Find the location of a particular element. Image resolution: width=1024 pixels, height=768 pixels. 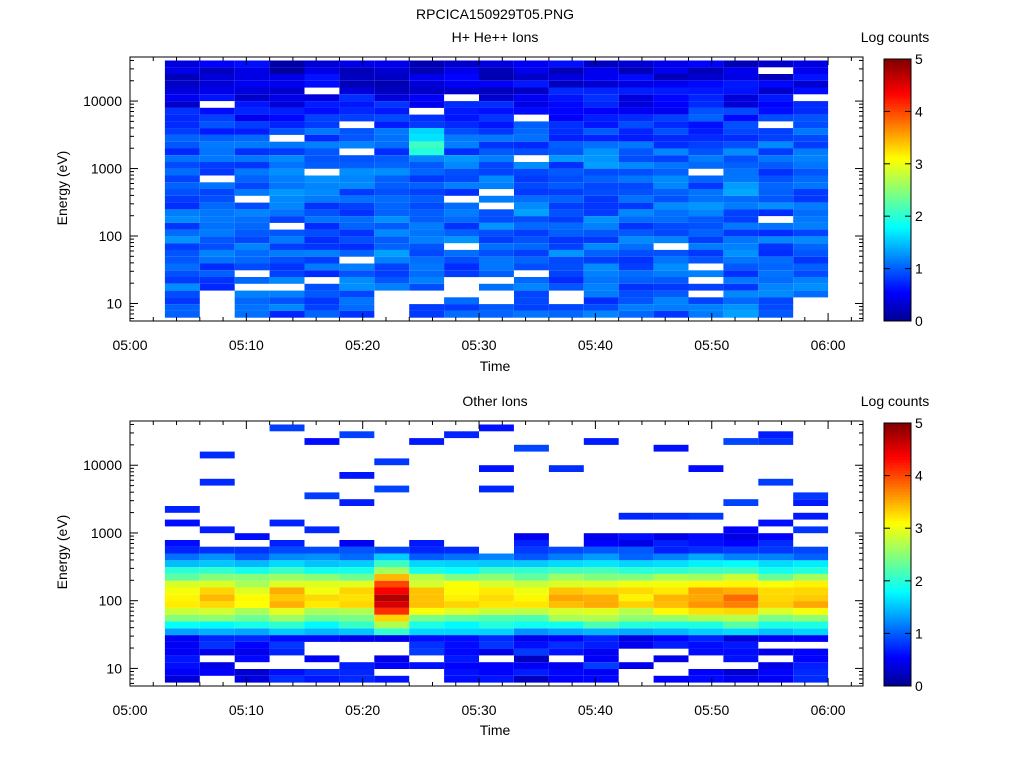

colorbar-frame is located at coordinates (897, 554).